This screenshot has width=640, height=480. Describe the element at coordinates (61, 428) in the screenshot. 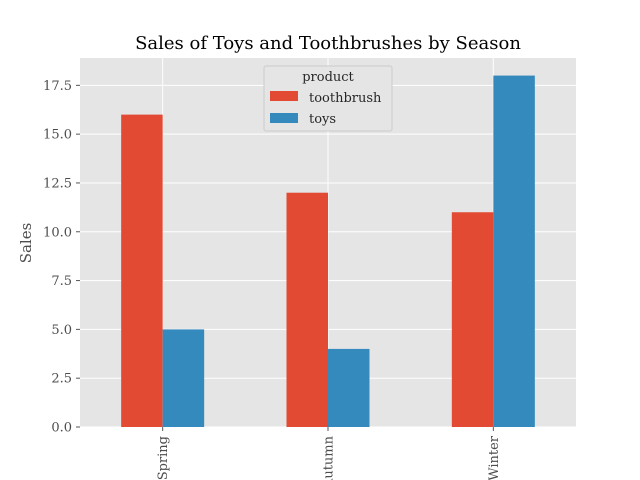

I see `y-tick-label: 0.0` at that location.